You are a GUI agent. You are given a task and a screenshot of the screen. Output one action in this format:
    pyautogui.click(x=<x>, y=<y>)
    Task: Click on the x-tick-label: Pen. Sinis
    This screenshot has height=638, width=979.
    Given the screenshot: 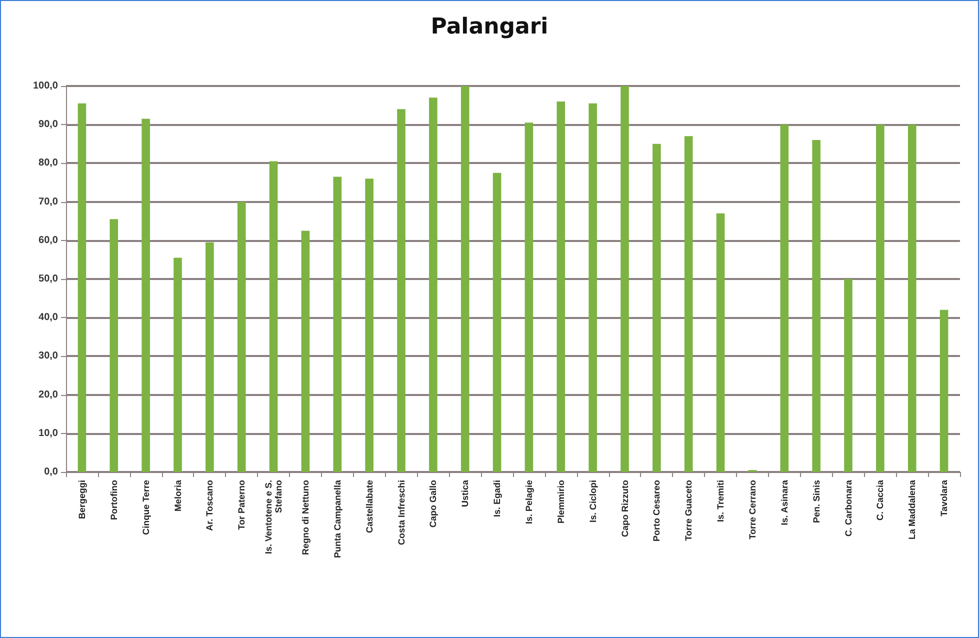 What is the action you would take?
    pyautogui.click(x=816, y=502)
    